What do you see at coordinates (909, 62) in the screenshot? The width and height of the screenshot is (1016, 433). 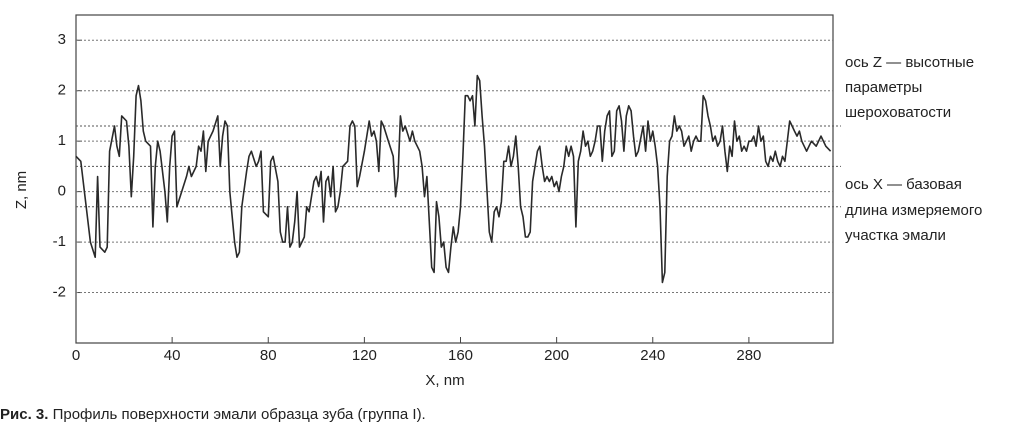 I see `annotation: ось Z — высотные` at bounding box center [909, 62].